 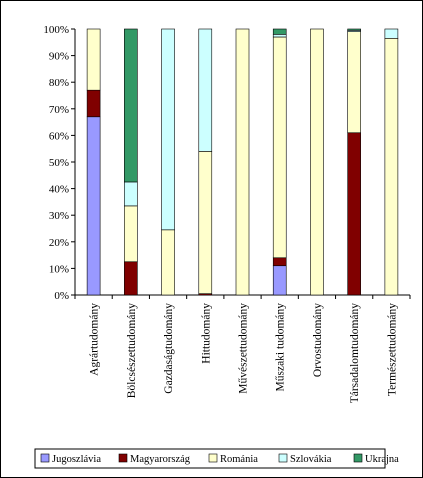 I want to click on y-axis: 0% 10% 20% 30% 40% 50% 60% 70% 80% 90% 100%, so click(x=59, y=163).